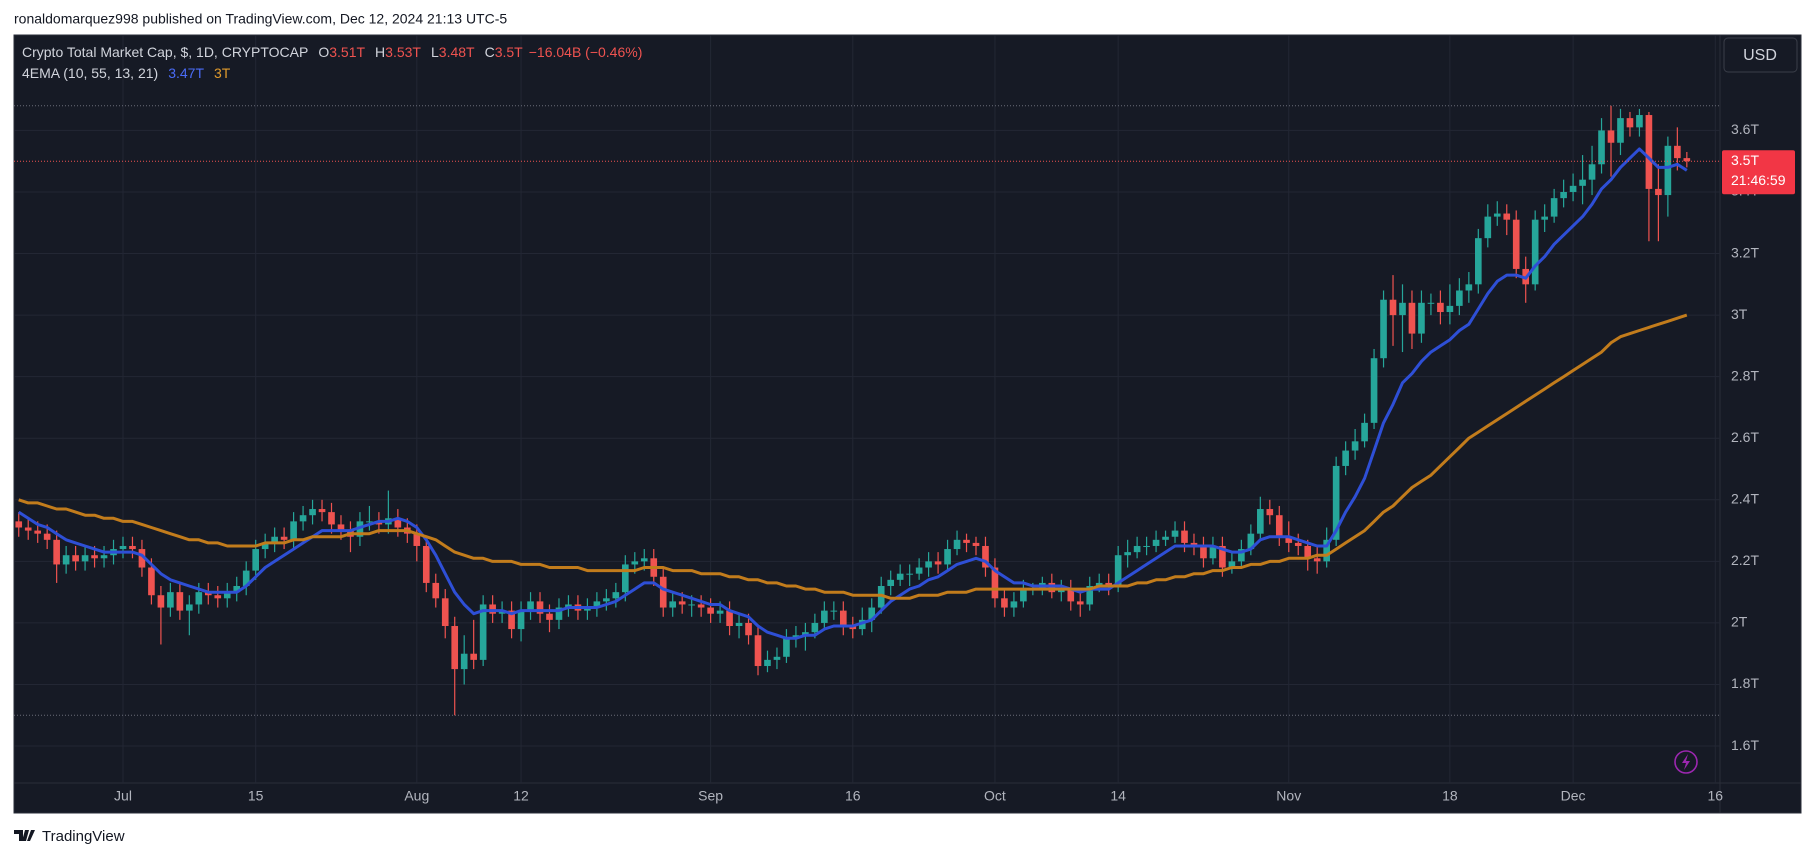 Image resolution: width=1814 pixels, height=858 pixels. I want to click on y-tick-label: 1.6T, so click(1745, 745).